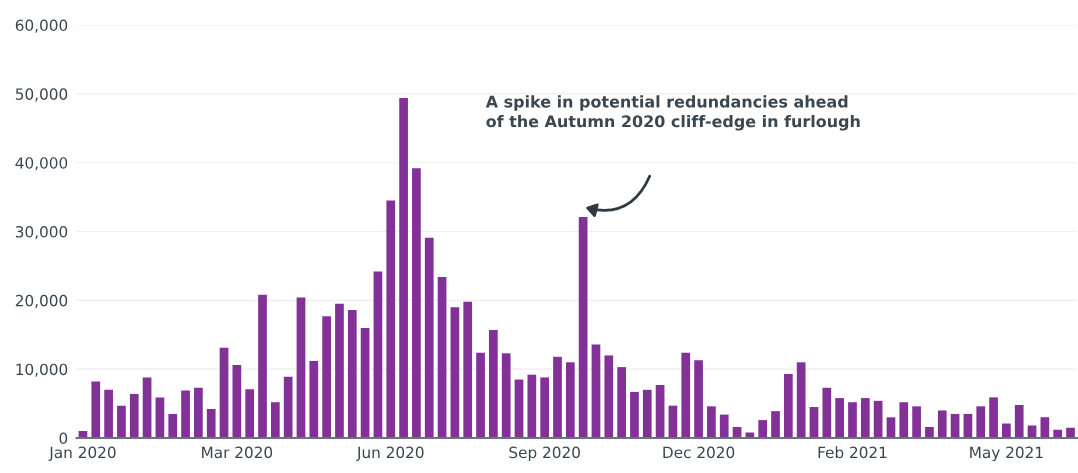  What do you see at coordinates (41, 26) in the screenshot?
I see `y-tick-label: 60,000` at bounding box center [41, 26].